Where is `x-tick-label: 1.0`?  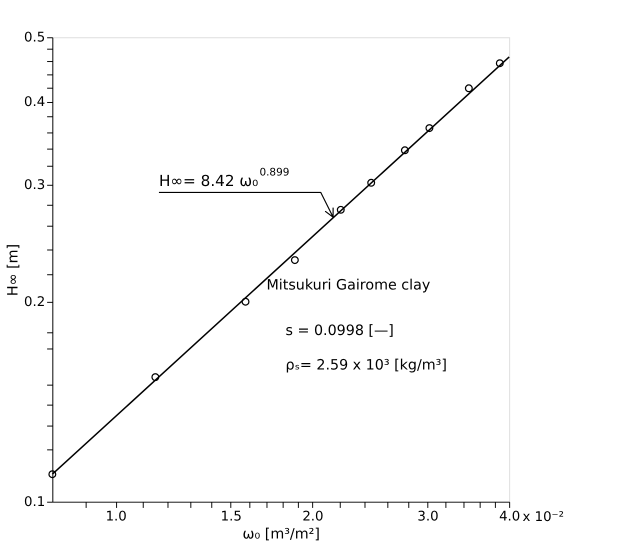
x-tick-label: 1.0 is located at coordinates (116, 516).